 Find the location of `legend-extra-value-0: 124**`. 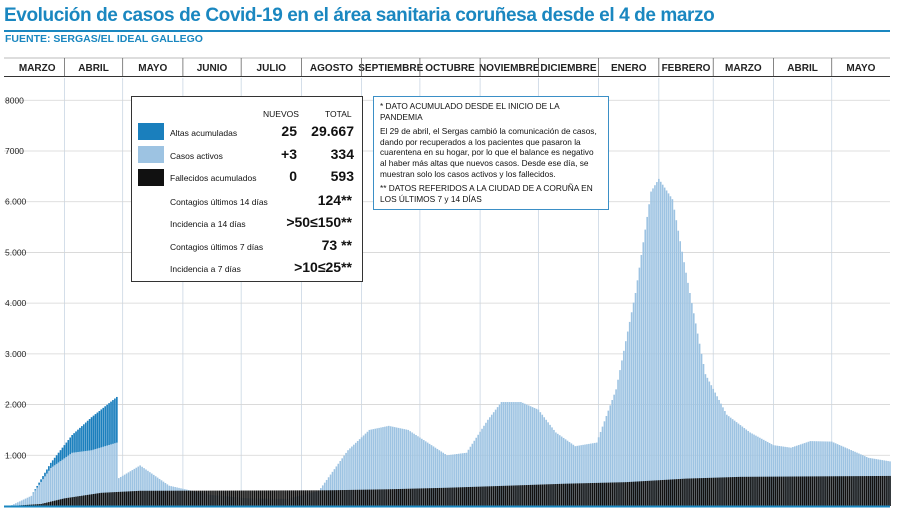

legend-extra-value-0: 124** is located at coordinates (334, 200).